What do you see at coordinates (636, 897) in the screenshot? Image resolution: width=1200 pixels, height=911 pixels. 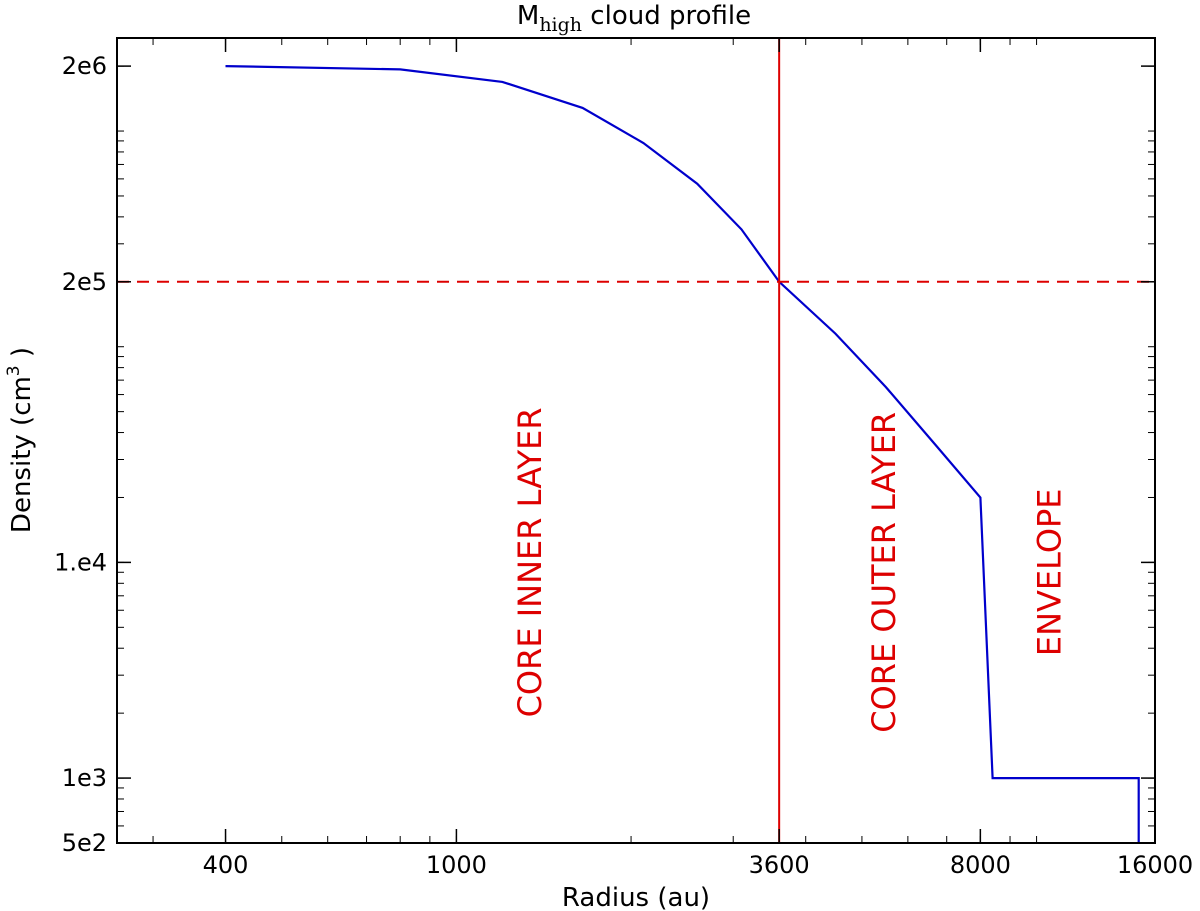 I see `x-axis-label: Radius (au)` at bounding box center [636, 897].